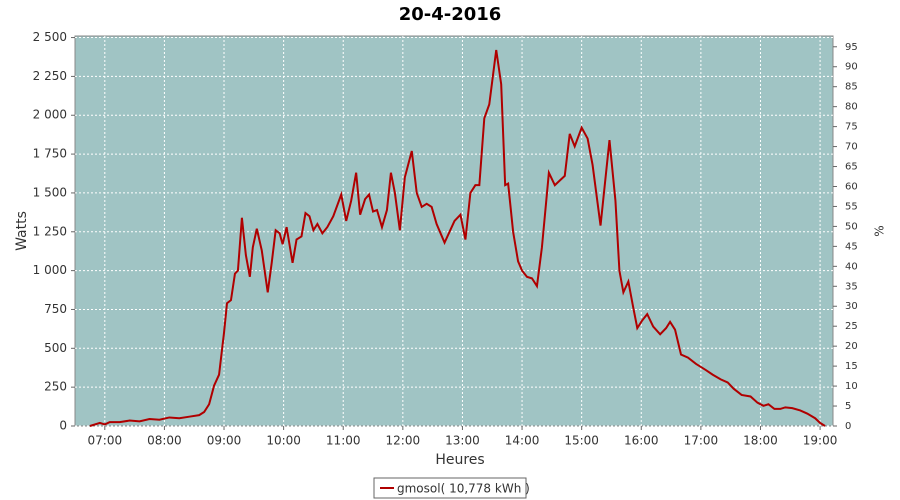  What do you see at coordinates (50, 192) in the screenshot?
I see `y-tick-label: 1 500` at bounding box center [50, 192].